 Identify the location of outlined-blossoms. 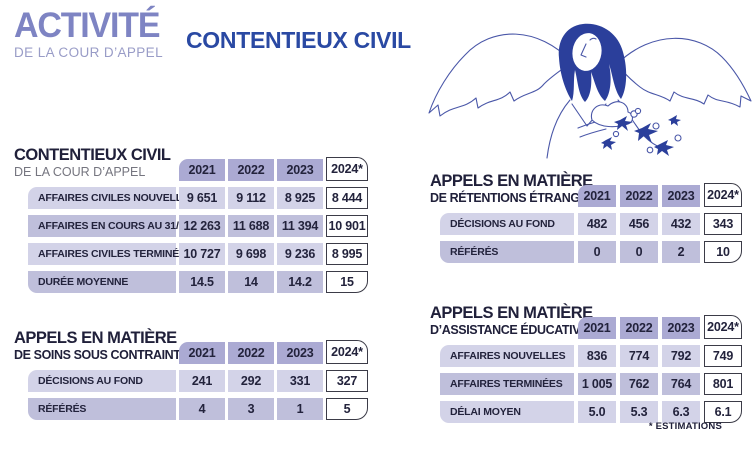
(647, 130).